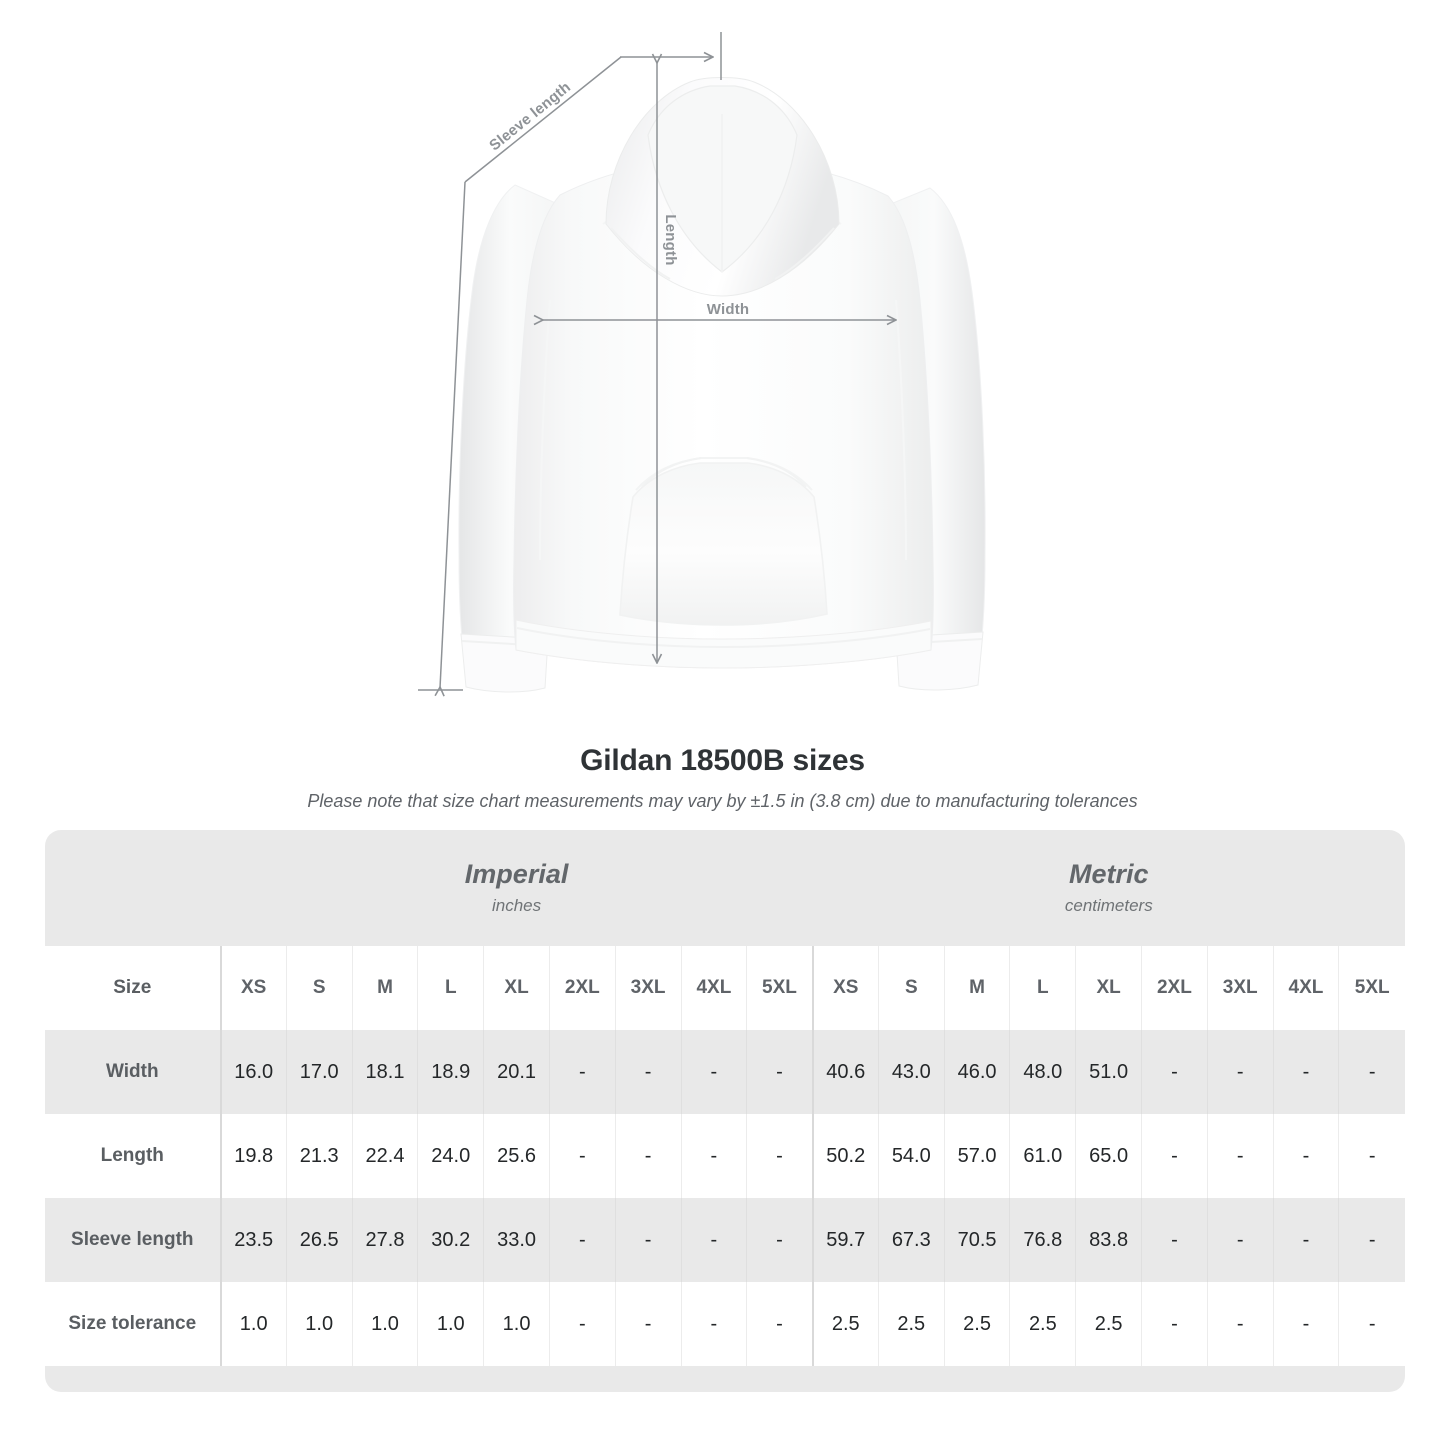 This screenshot has width=1445, height=1445. Describe the element at coordinates (976, 1072) in the screenshot. I see `cell-width-metric-m: 46.0` at that location.